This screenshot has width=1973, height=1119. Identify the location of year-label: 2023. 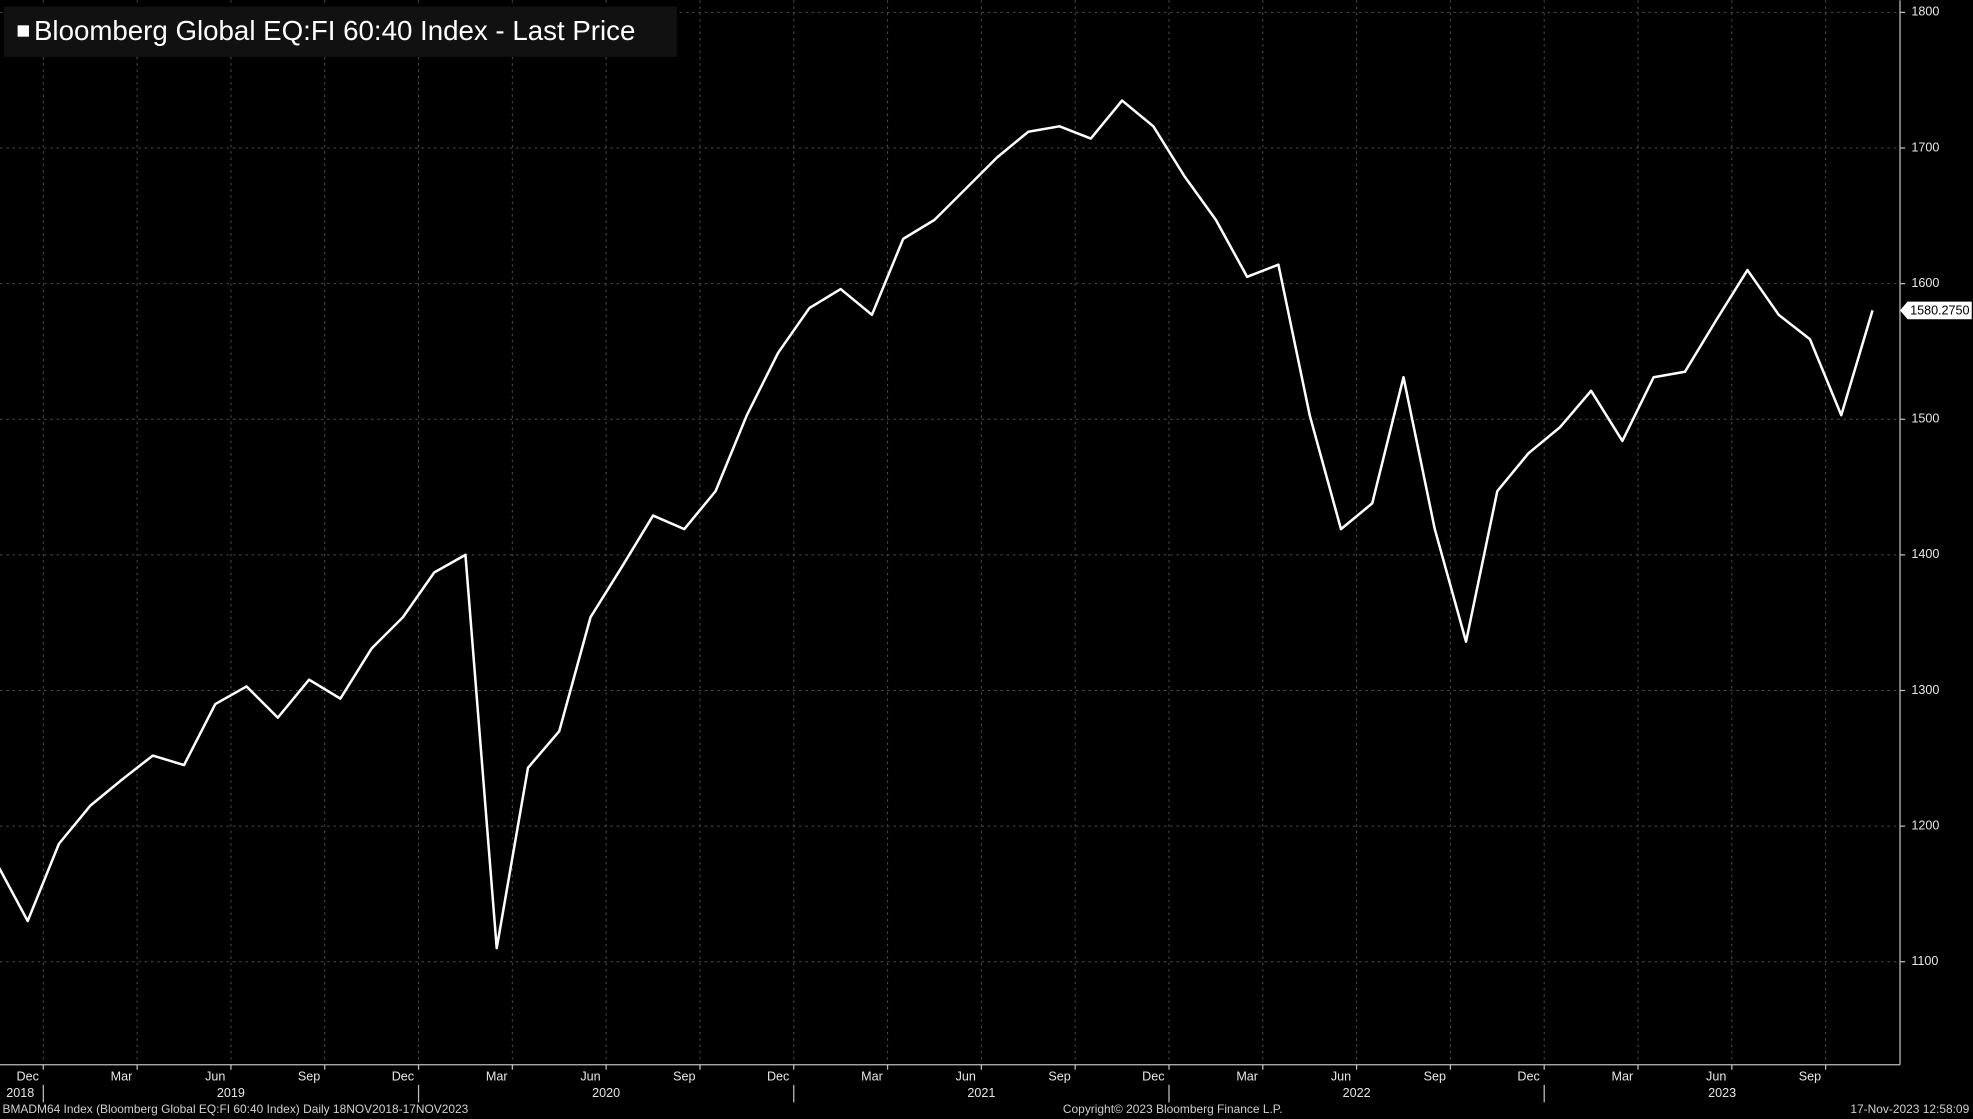
(1722, 1093).